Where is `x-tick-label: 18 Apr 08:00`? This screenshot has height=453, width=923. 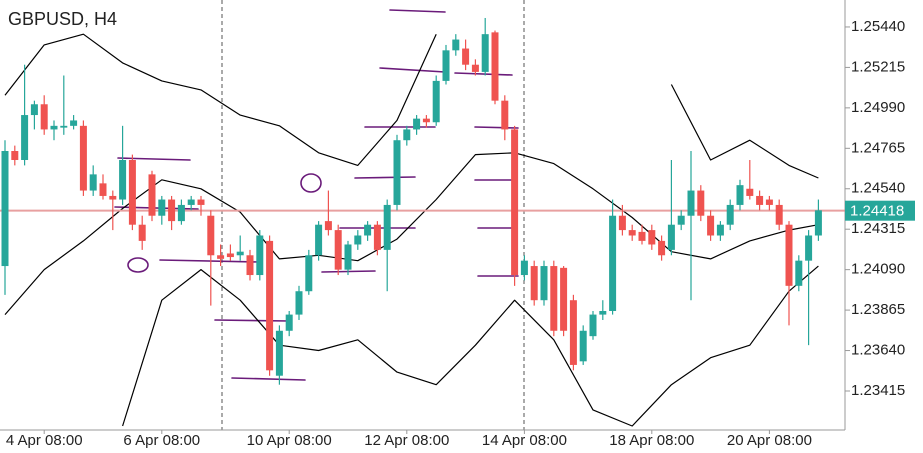
x-tick-label: 18 Apr 08:00 is located at coordinates (651, 440).